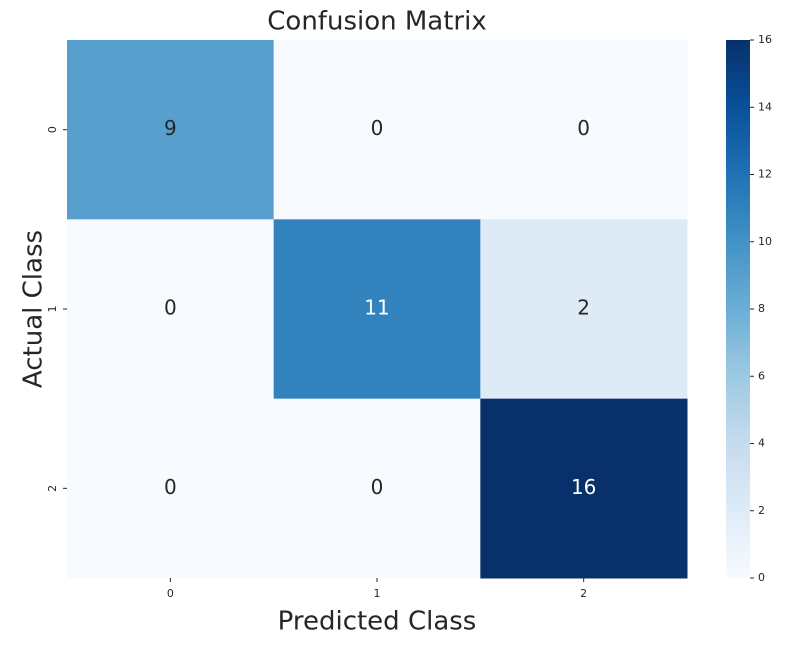 The height and width of the screenshot is (646, 790). I want to click on colorbar-tick-label: 2, so click(761, 510).